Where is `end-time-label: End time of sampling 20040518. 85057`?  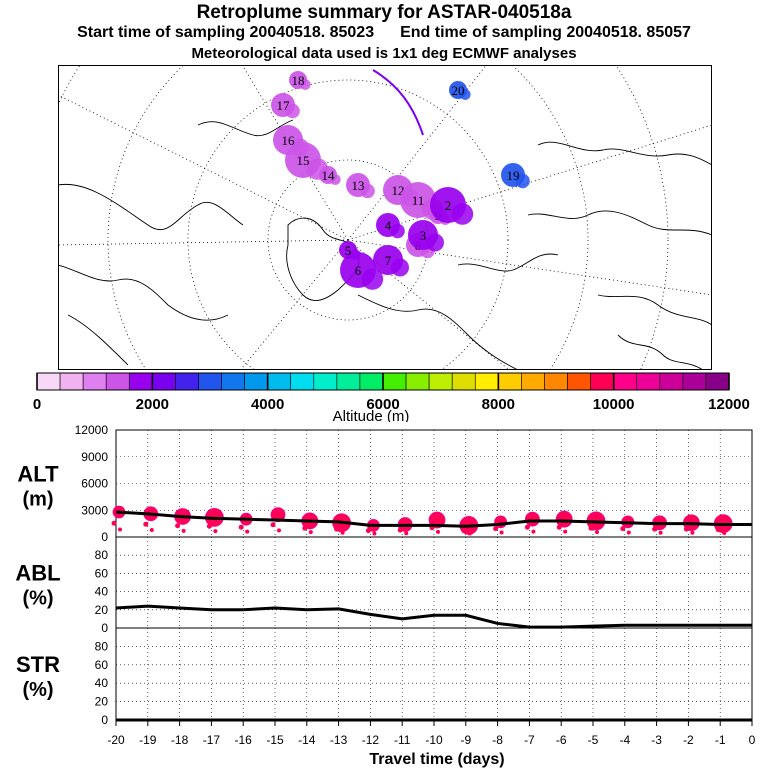
end-time-label: End time of sampling 20040518. 85057 is located at coordinates (545, 32).